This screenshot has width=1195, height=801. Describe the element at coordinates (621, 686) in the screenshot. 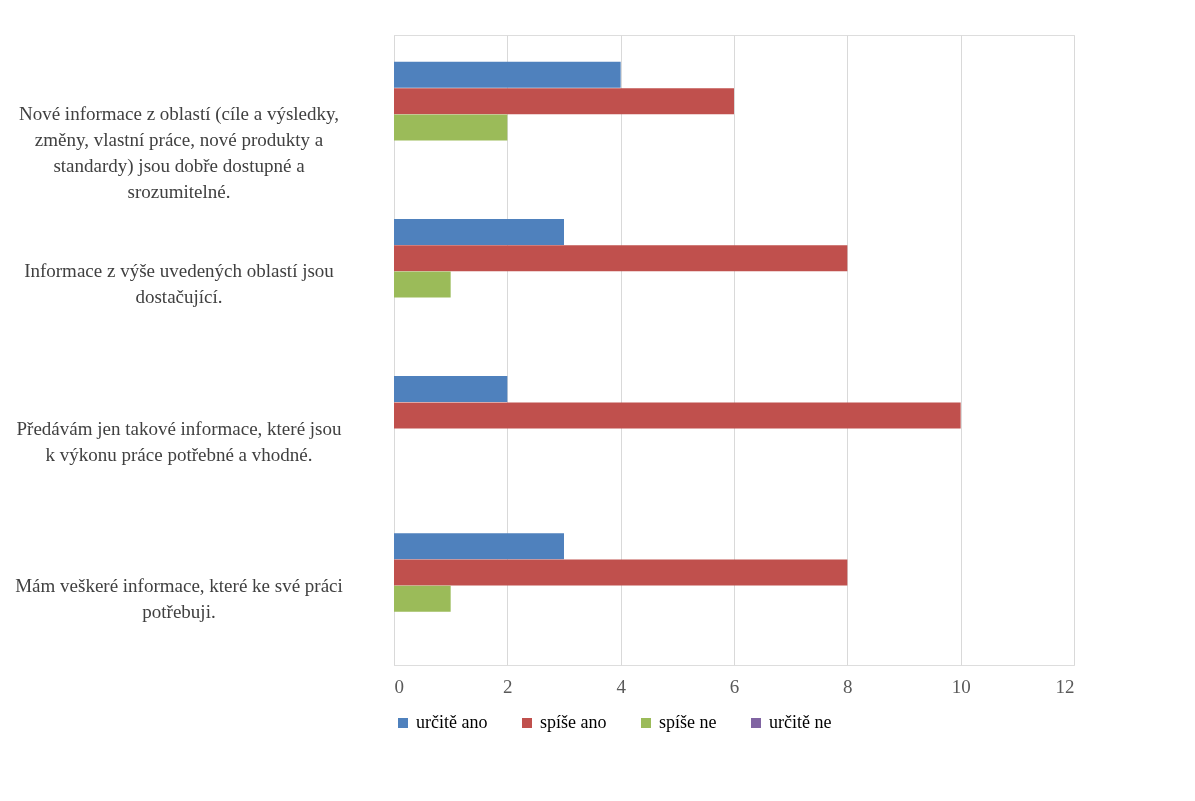

I see `x-tick-label: 4` at that location.